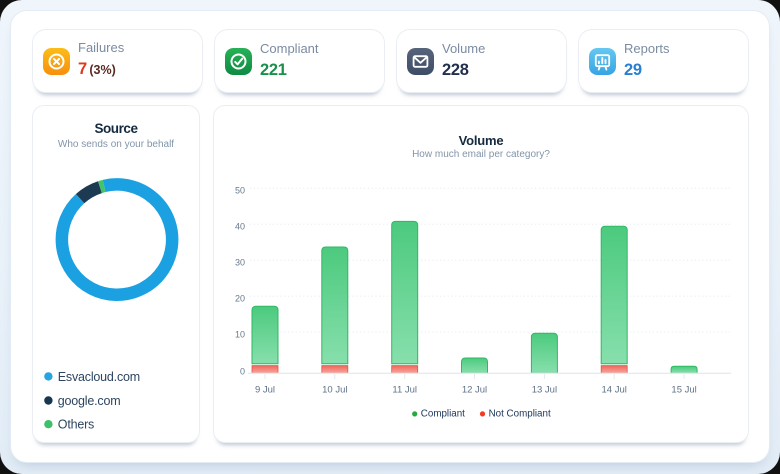  What do you see at coordinates (544, 389) in the screenshot?
I see `svg-text: 13 Jul` at bounding box center [544, 389].